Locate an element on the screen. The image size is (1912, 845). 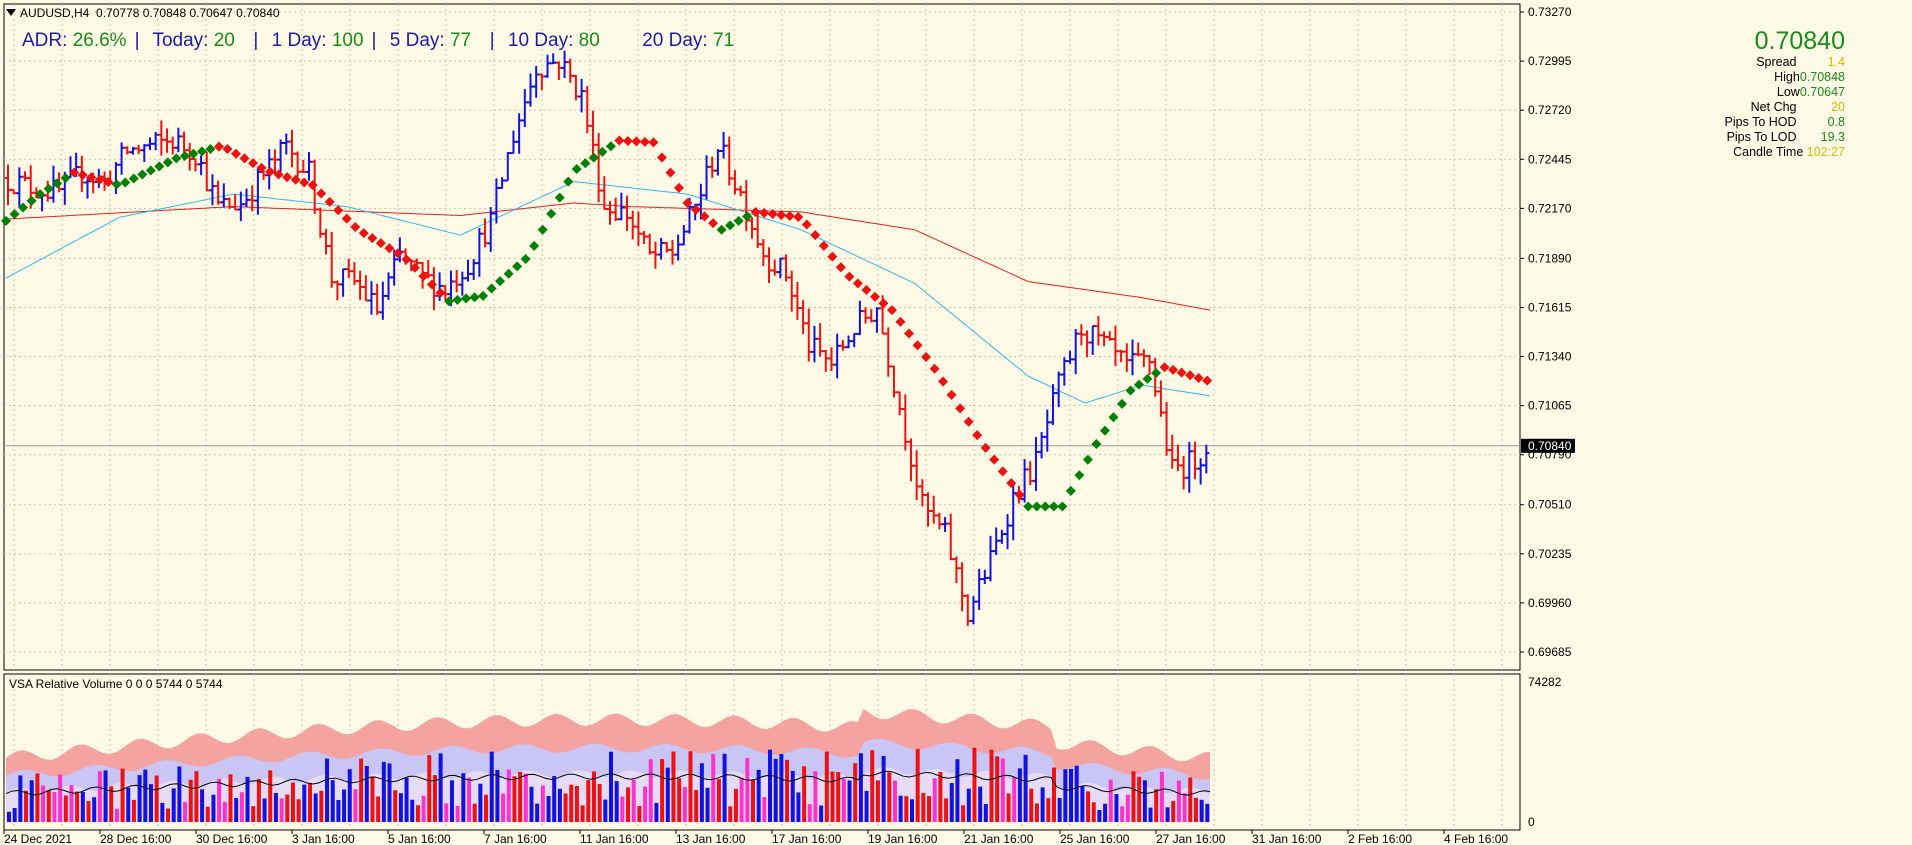
today-value: 20 is located at coordinates (224, 40).